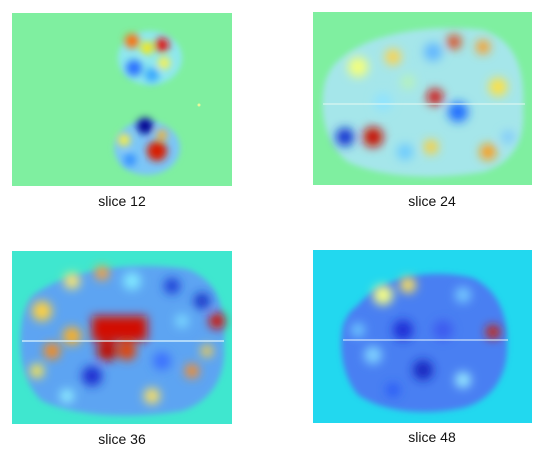 This screenshot has height=460, width=548. What do you see at coordinates (122, 439) in the screenshot?
I see `caption-slice-36: slice 36` at bounding box center [122, 439].